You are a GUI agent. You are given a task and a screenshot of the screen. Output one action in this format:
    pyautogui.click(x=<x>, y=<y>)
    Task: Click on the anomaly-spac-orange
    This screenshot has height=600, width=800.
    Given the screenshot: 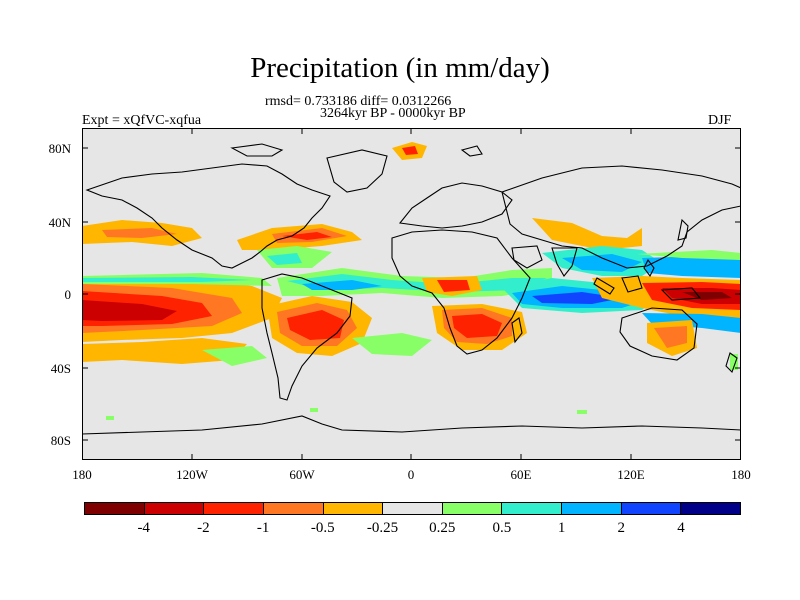 What is the action you would take?
    pyautogui.click(x=164, y=351)
    